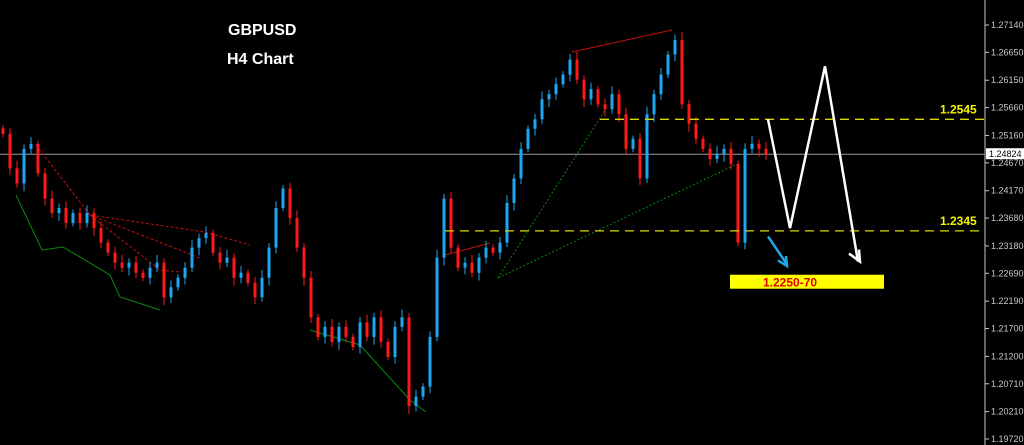  I want to click on y-tick-label: 1.25160, so click(1007, 135).